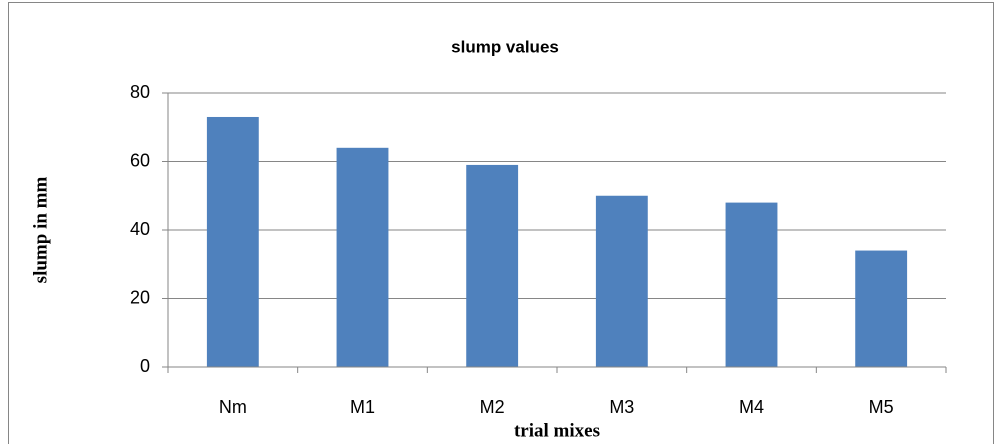 This screenshot has width=996, height=444. Describe the element at coordinates (492, 407) in the screenshot. I see `x-tick-label: M2` at that location.